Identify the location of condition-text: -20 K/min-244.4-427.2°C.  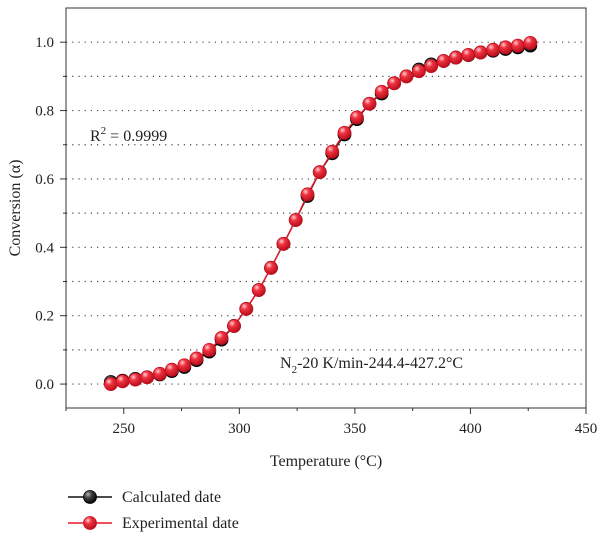
(380, 363).